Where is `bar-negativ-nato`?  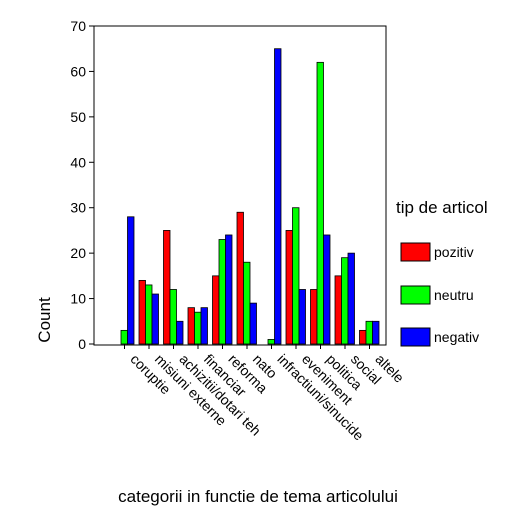
bar-negativ-nato is located at coordinates (253, 323).